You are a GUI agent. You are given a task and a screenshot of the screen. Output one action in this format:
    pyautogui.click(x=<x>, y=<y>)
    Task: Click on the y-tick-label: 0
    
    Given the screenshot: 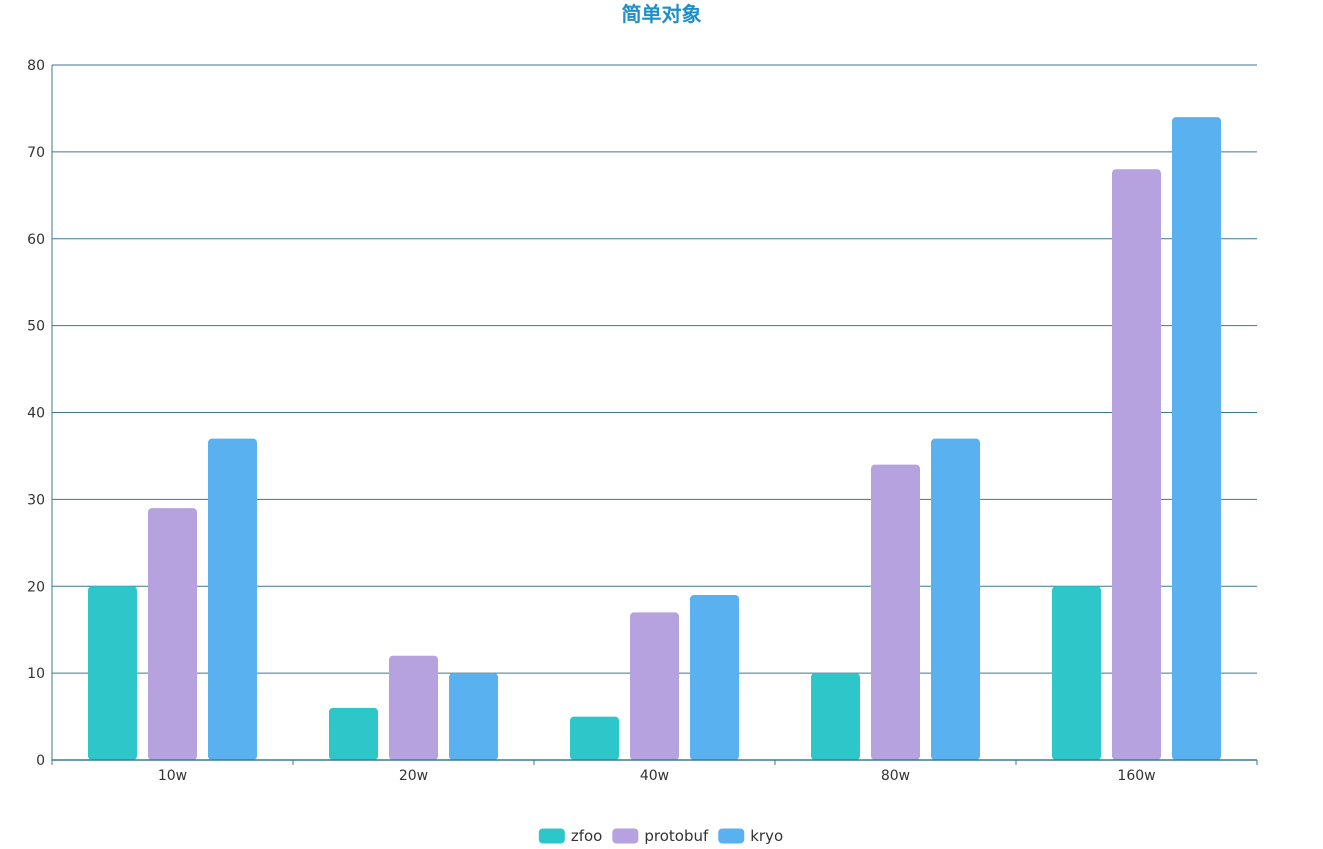 What is the action you would take?
    pyautogui.click(x=40, y=761)
    